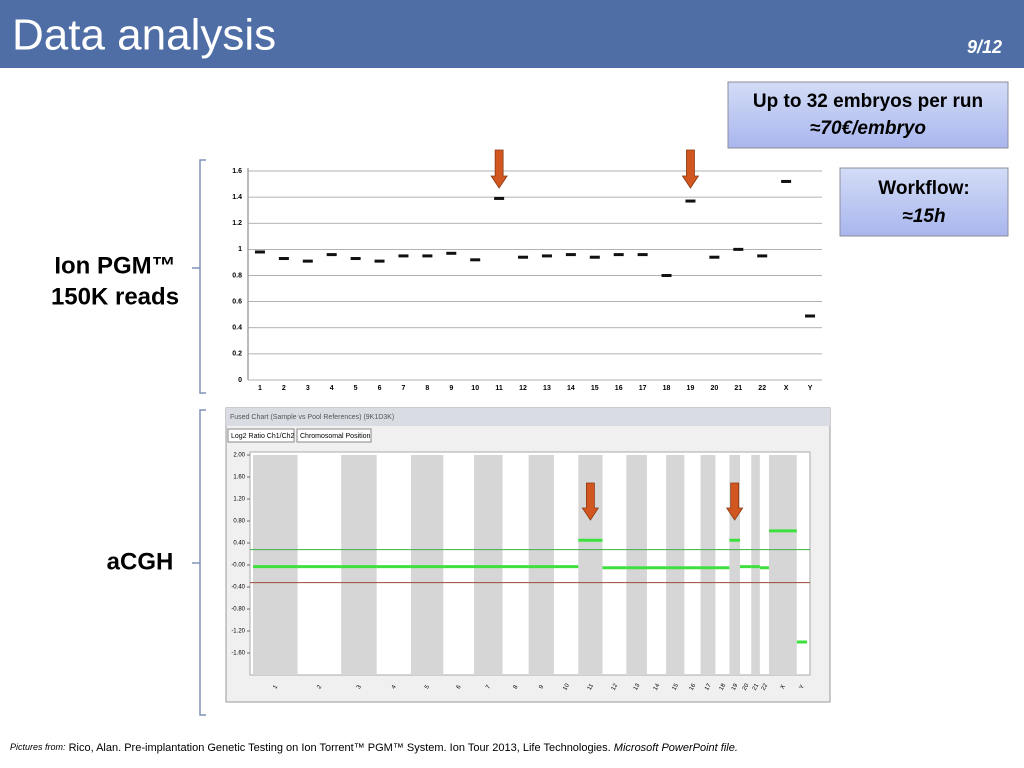 This screenshot has width=1024, height=768. Describe the element at coordinates (114, 265) in the screenshot. I see `method-label: Ion PGM™` at that location.